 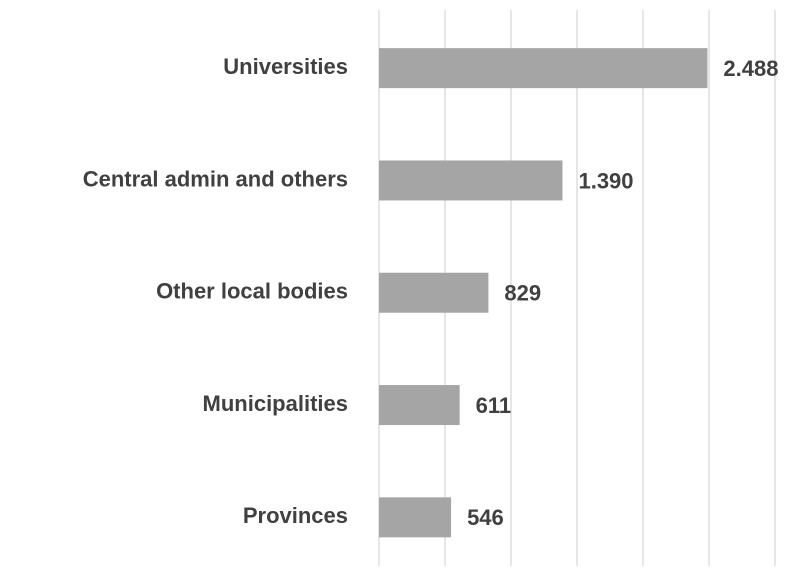 I want to click on category-label: Other local bodies, so click(x=252, y=291).